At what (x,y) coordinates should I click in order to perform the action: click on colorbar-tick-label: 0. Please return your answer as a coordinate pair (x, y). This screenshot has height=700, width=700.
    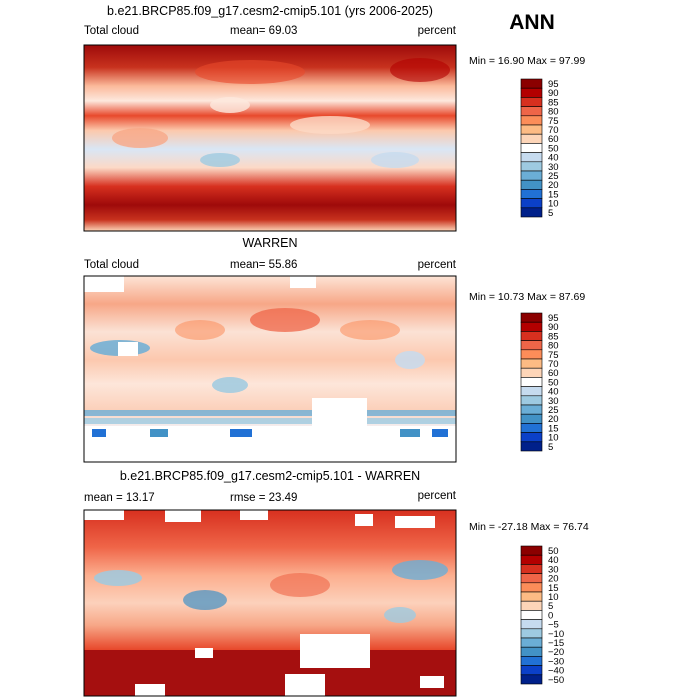
    Looking at the image, I should click on (550, 615).